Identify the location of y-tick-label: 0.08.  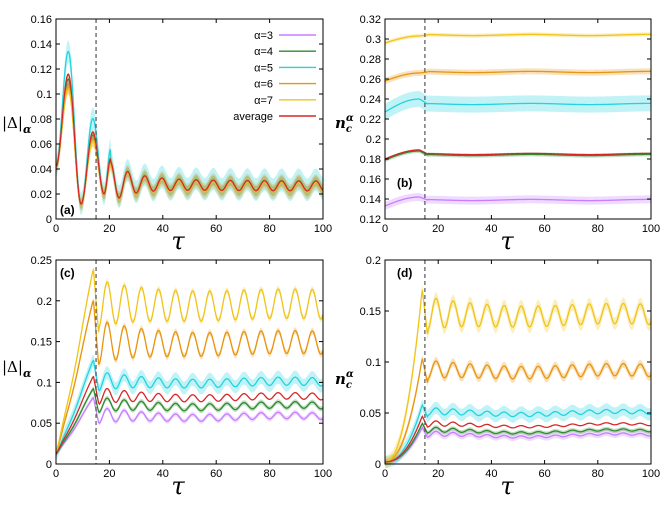
(41, 120).